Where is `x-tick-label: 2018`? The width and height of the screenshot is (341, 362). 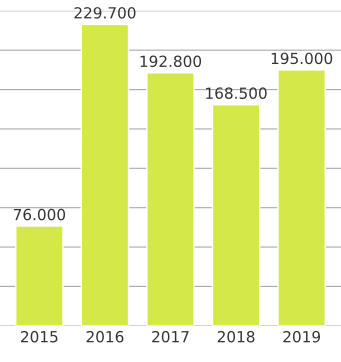 x-tick-label: 2018 is located at coordinates (236, 336).